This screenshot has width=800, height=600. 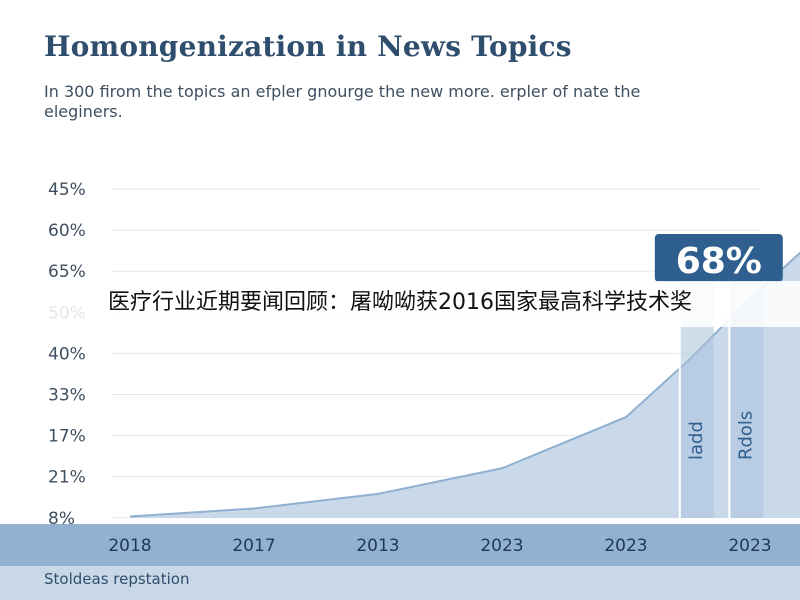 I want to click on x-axis-band, so click(x=400, y=545).